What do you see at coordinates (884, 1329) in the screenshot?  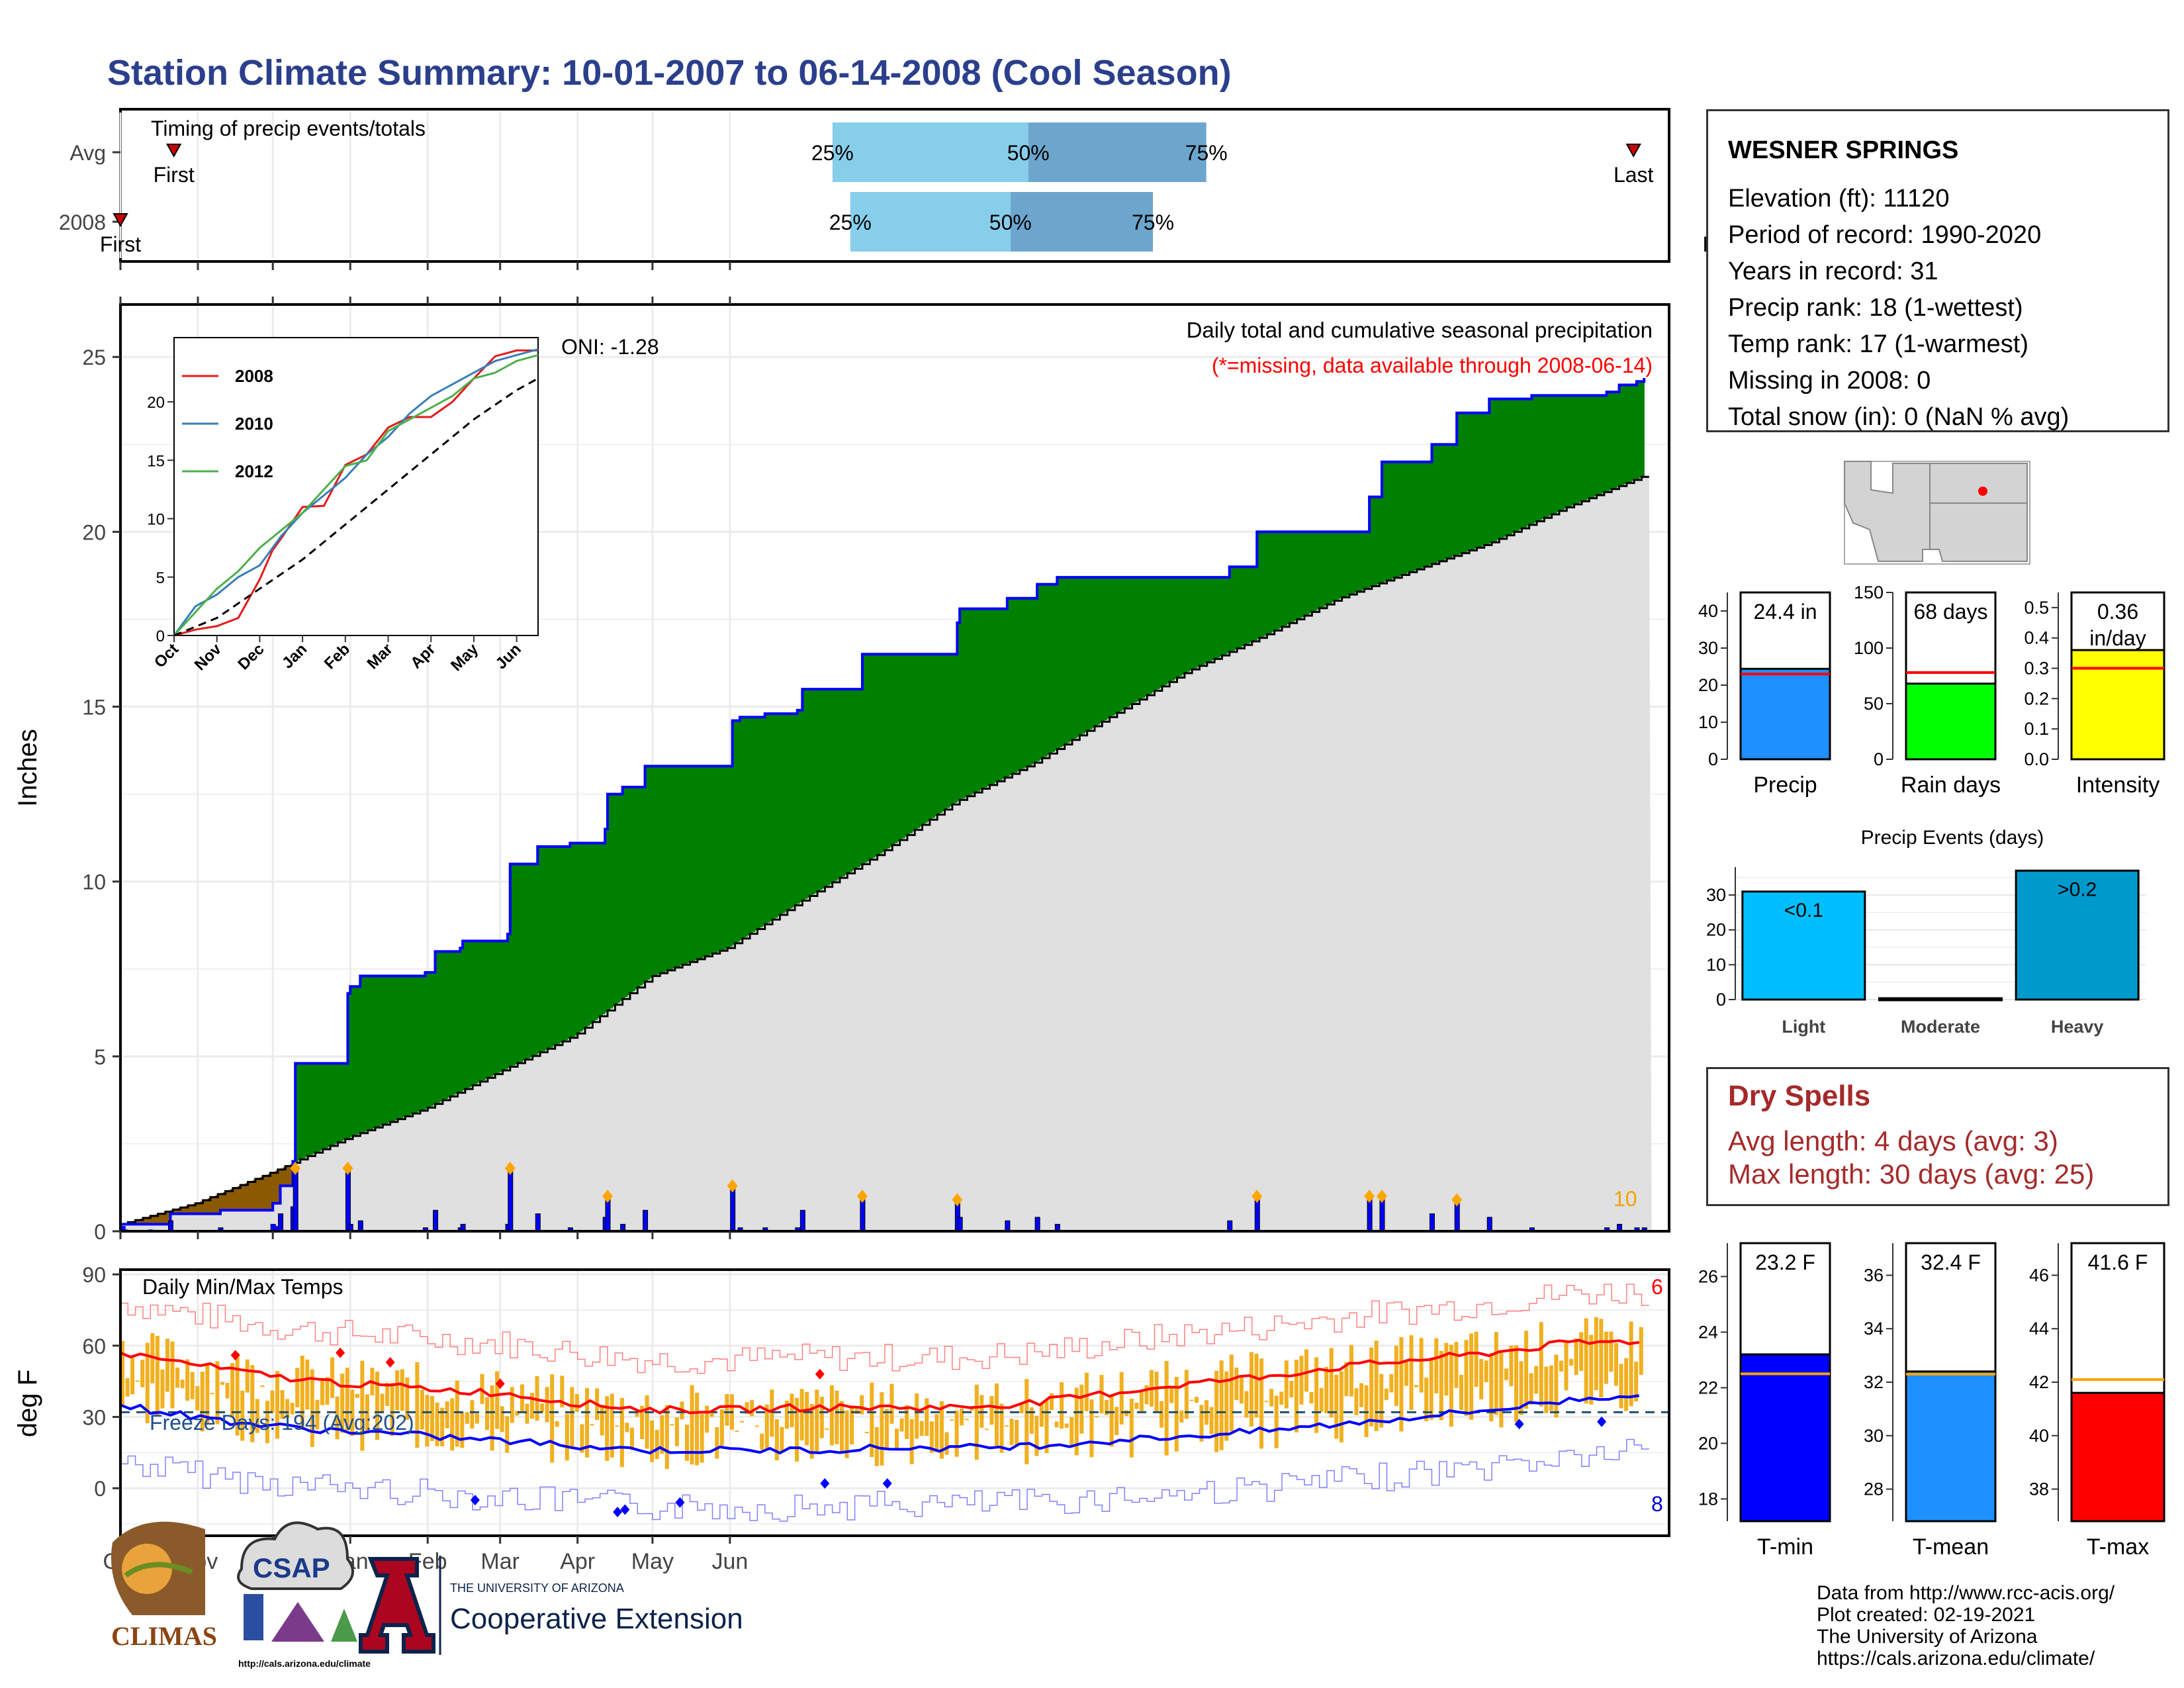 I see `record-high-line` at bounding box center [884, 1329].